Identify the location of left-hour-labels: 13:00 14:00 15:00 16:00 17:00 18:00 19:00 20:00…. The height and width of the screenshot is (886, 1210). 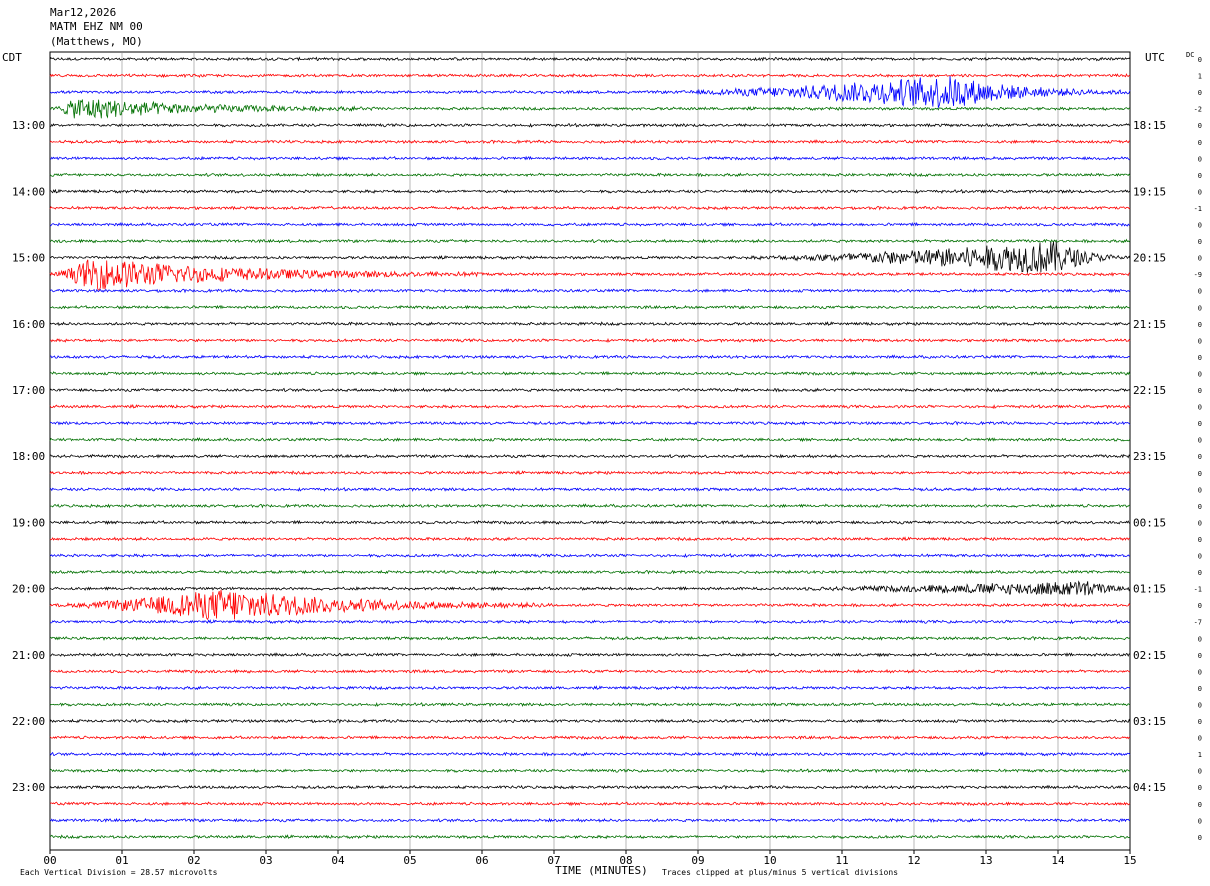
(28, 456).